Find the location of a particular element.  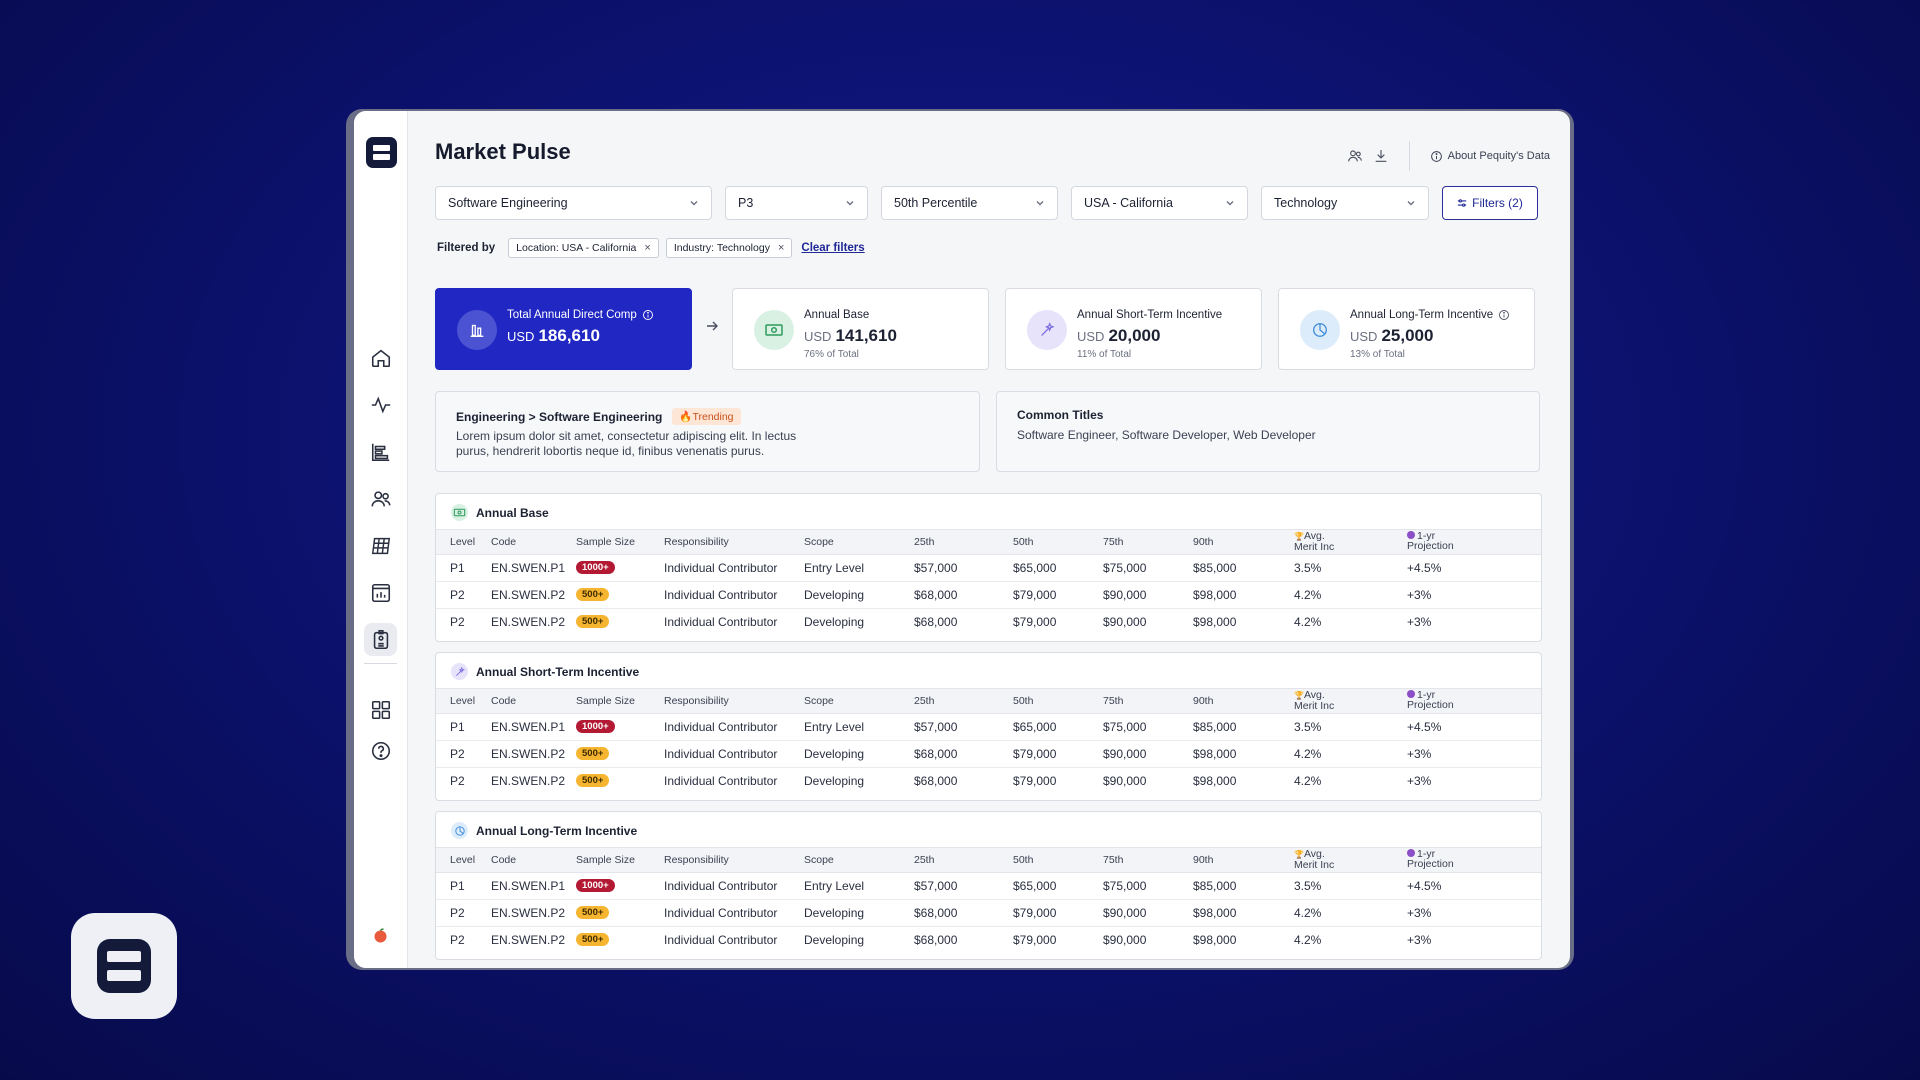

sidebar-item-home is located at coordinates (380, 357).